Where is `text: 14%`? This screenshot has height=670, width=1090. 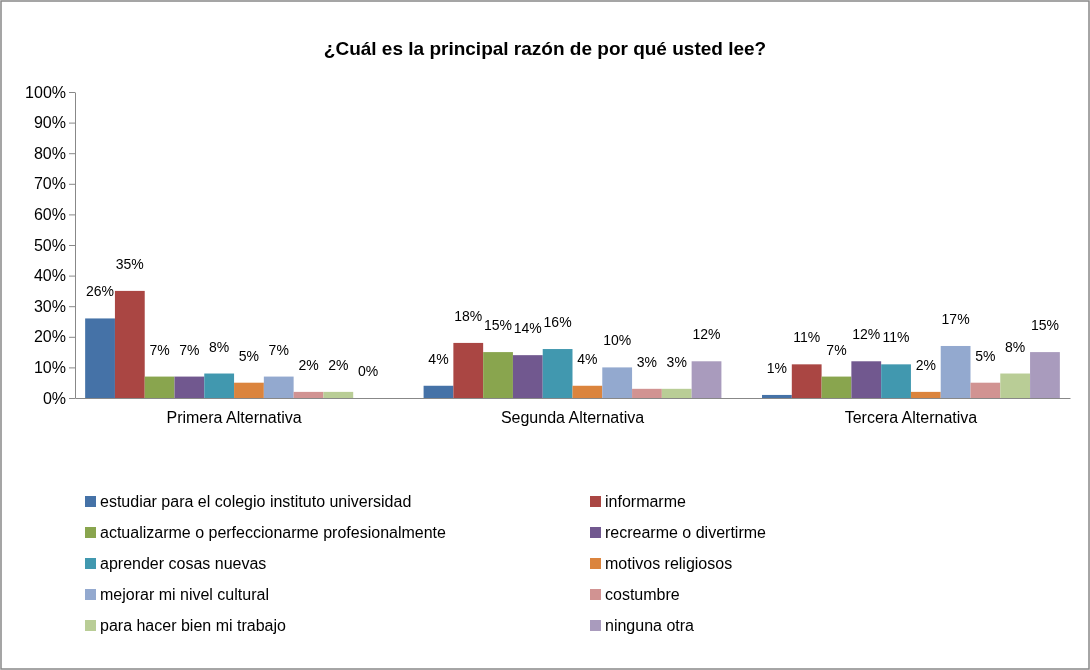 text: 14% is located at coordinates (527, 328).